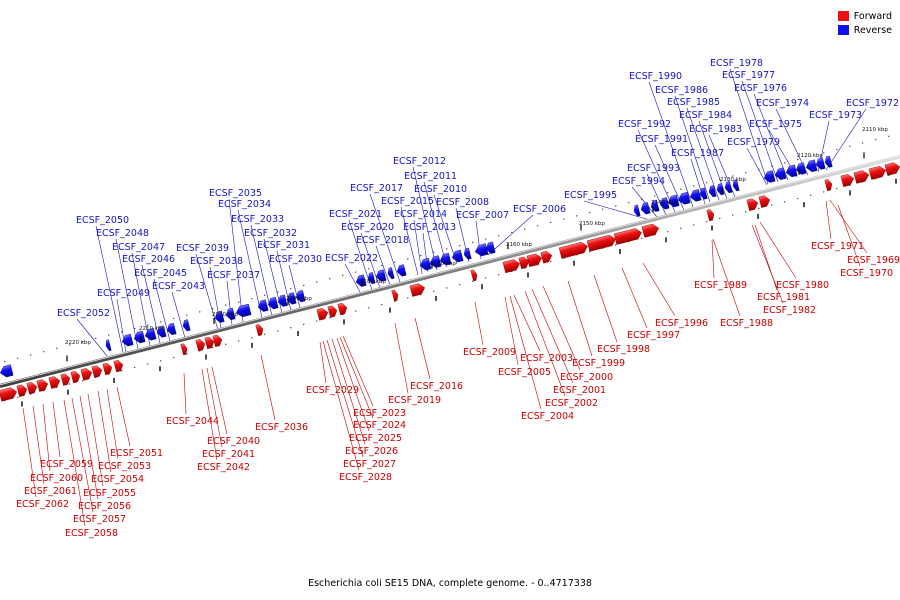 The width and height of the screenshot is (900, 600). I want to click on forward-gene-label: ECSF_2056, so click(104, 506).